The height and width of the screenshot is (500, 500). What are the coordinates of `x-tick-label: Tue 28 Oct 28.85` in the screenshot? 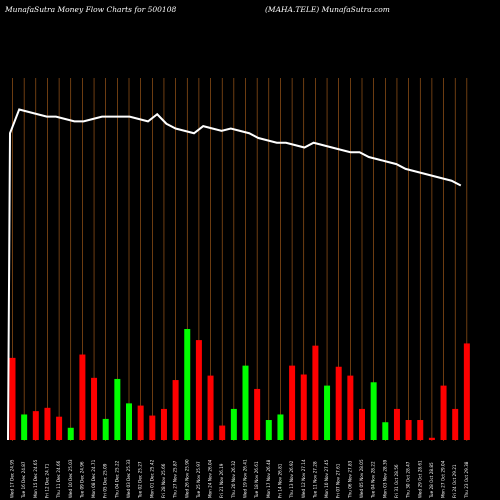 It's located at (431, 480).